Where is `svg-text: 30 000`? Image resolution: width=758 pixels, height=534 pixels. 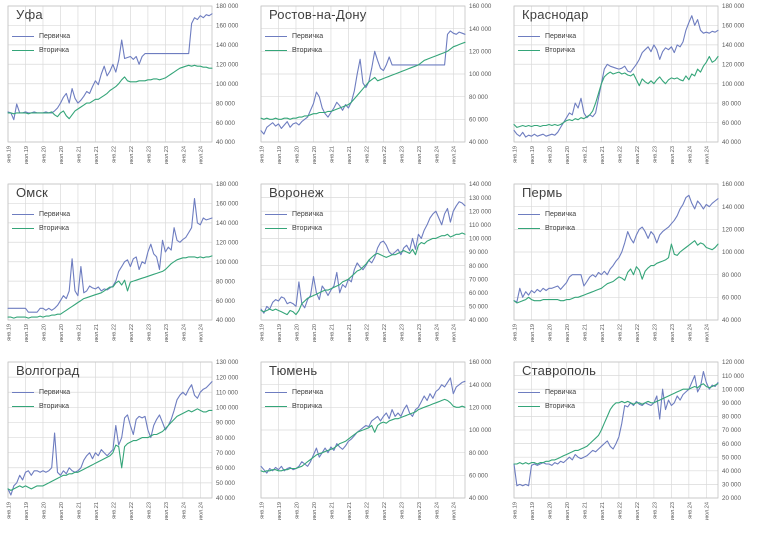 svg-text: 30 000 is located at coordinates (731, 485).